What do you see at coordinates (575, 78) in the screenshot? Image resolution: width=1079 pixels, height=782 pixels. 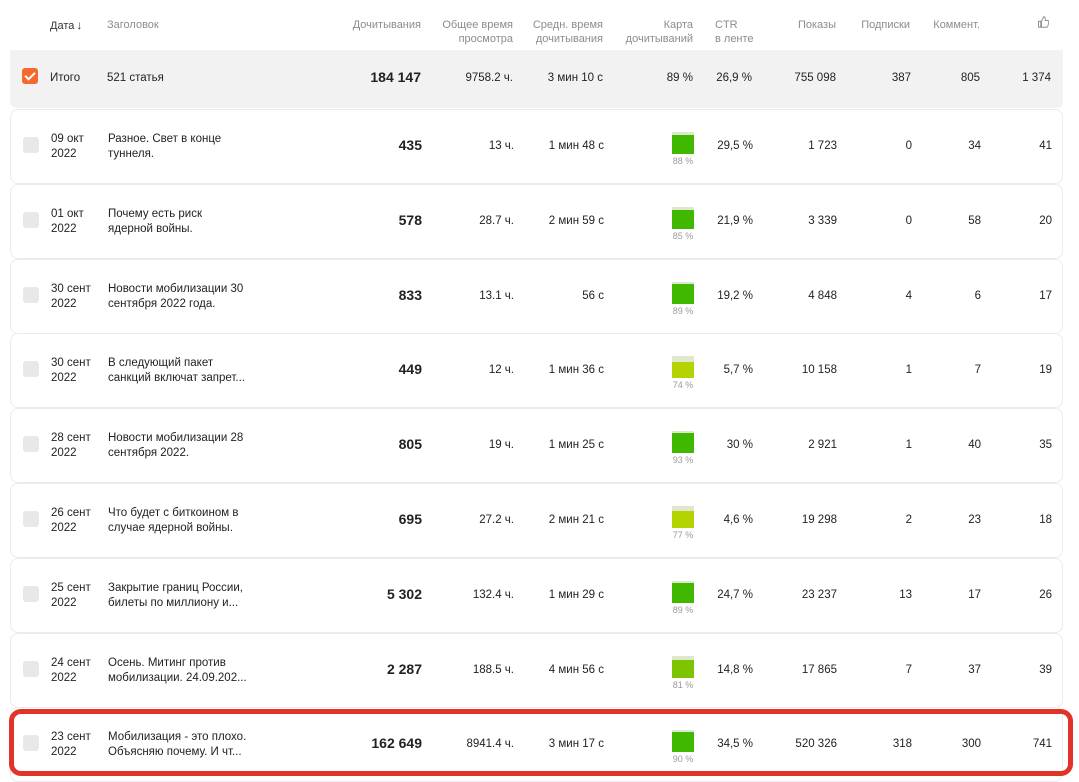 I see `totals-avg-time: 3 мин 10 с` at bounding box center [575, 78].